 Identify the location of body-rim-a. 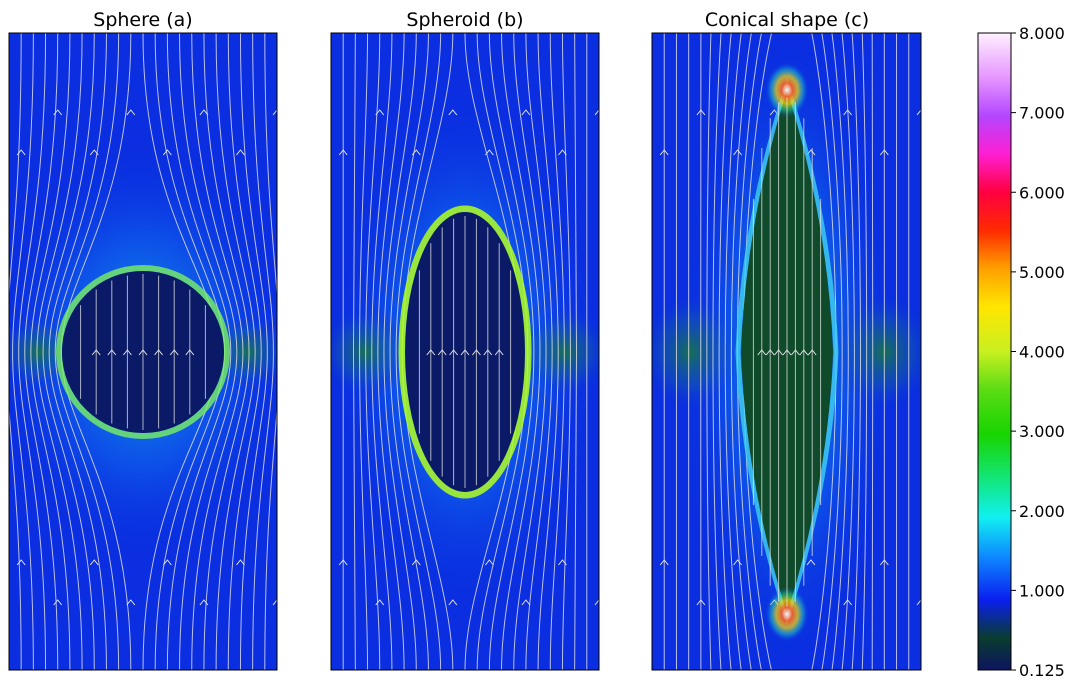
(143, 352).